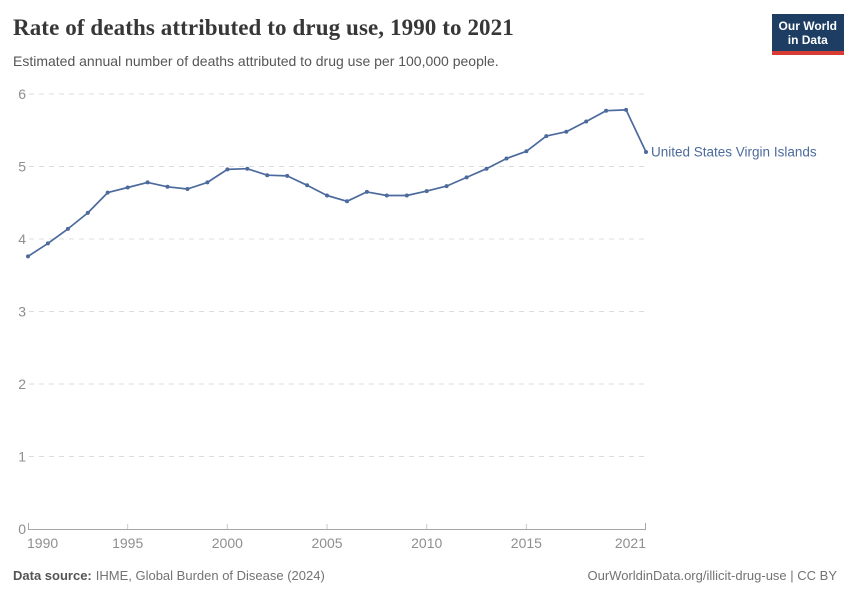 The width and height of the screenshot is (850, 600). Describe the element at coordinates (22, 239) in the screenshot. I see `y-tick-label: 4` at that location.